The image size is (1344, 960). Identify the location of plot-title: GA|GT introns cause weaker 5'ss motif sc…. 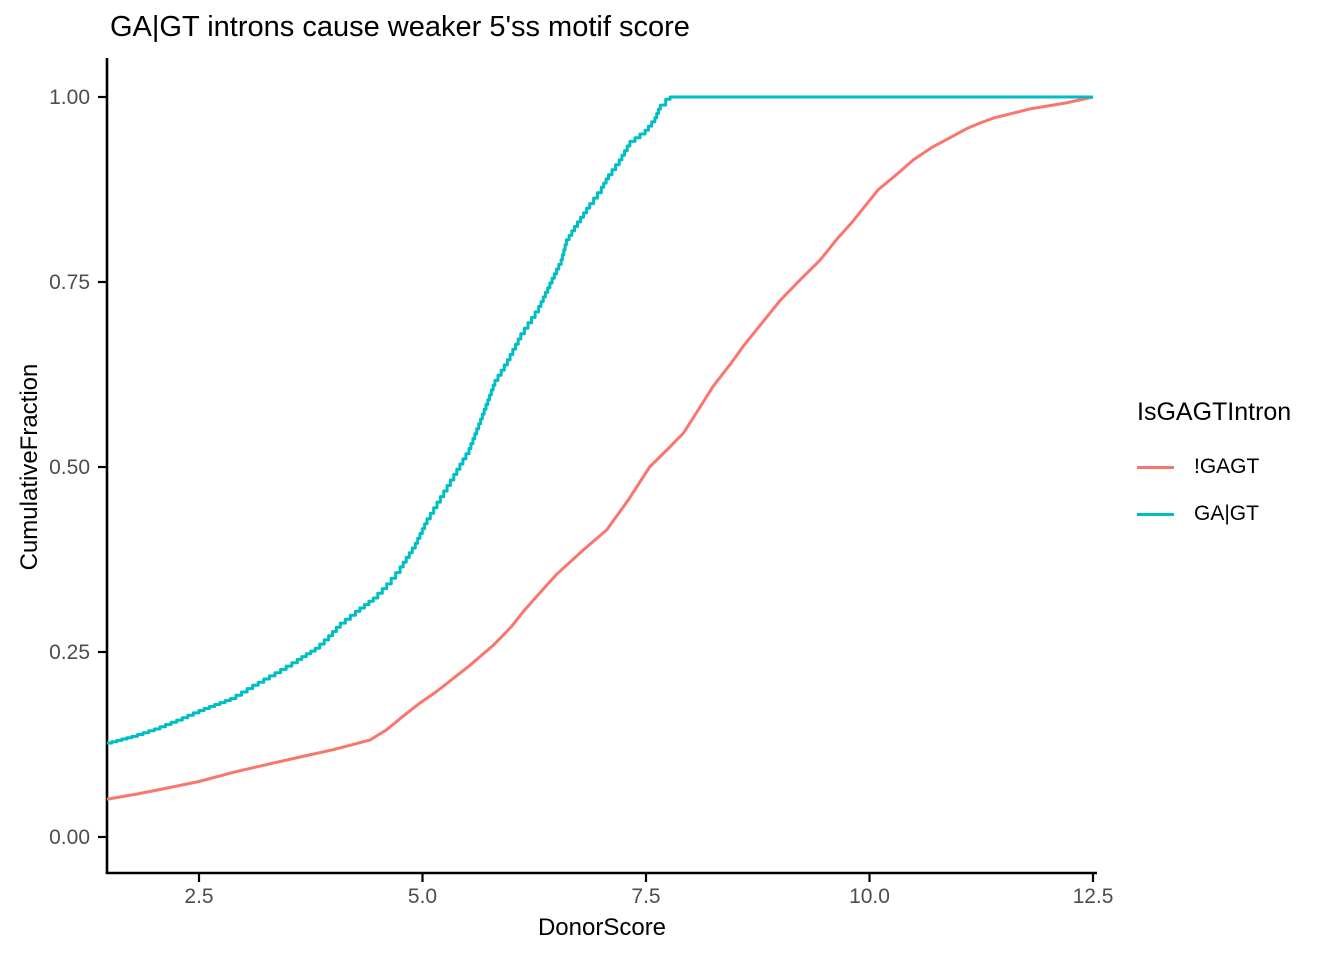
(400, 27).